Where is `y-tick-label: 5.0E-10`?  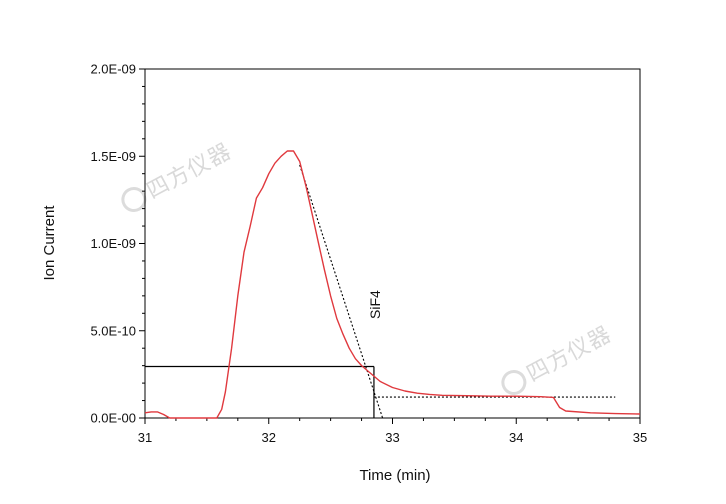 y-tick-label: 5.0E-10 is located at coordinates (113, 330).